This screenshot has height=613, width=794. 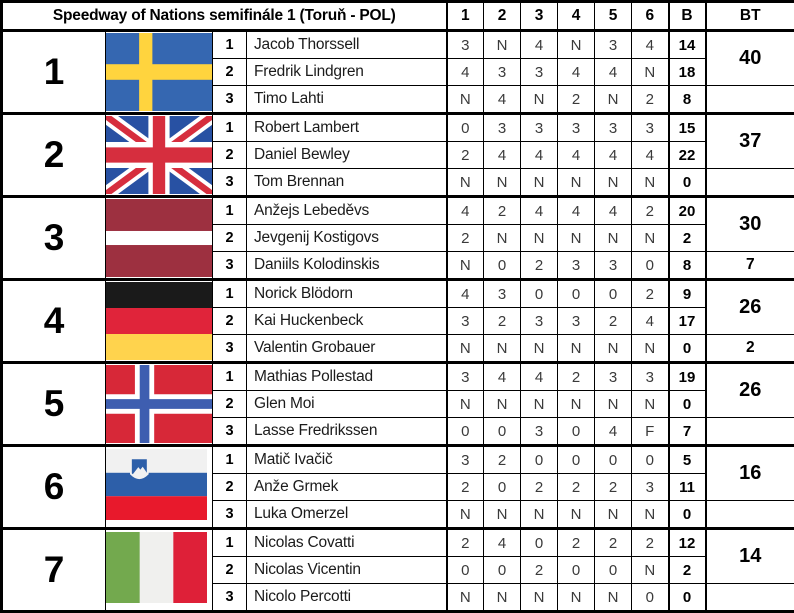 What do you see at coordinates (347, 238) in the screenshot?
I see `rider-name: Jevgenij Kostigovs` at bounding box center [347, 238].